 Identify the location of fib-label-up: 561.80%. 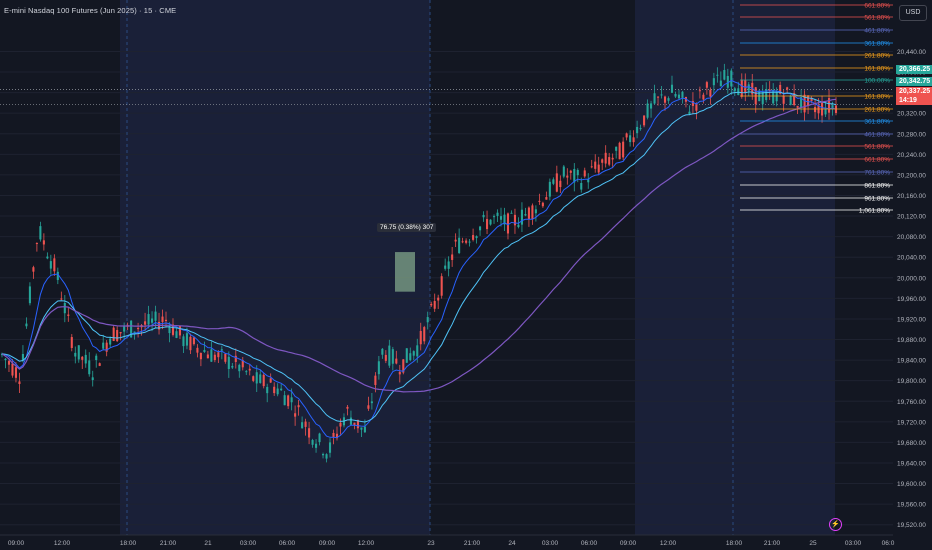
(877, 18).